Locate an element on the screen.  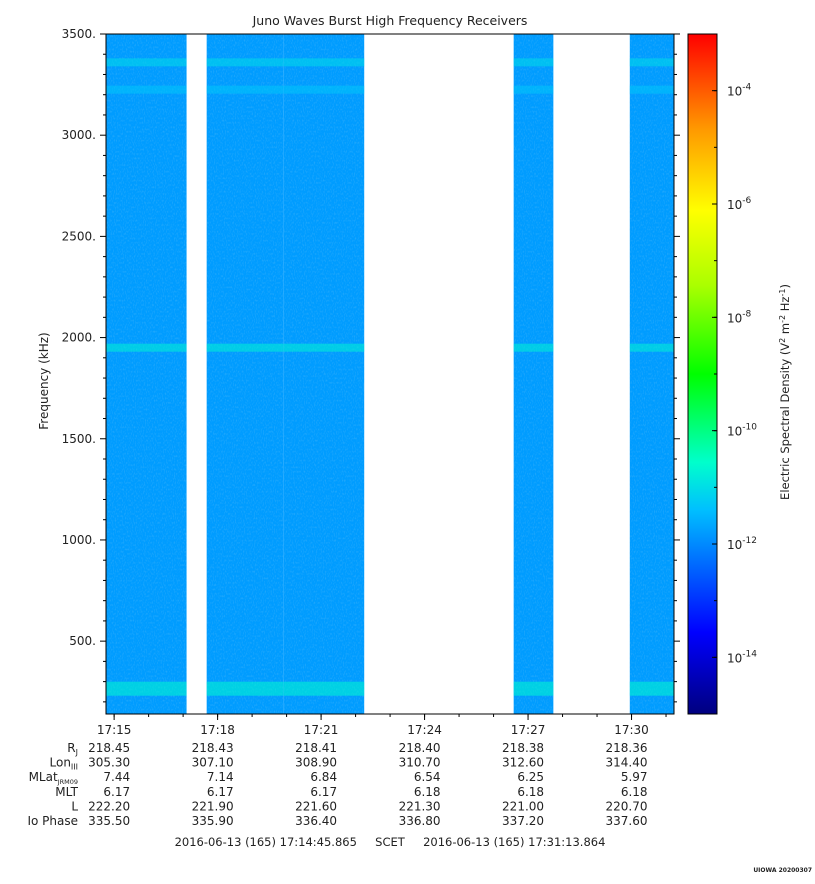
ephemeris-row-label: Io Phase is located at coordinates (52, 821).